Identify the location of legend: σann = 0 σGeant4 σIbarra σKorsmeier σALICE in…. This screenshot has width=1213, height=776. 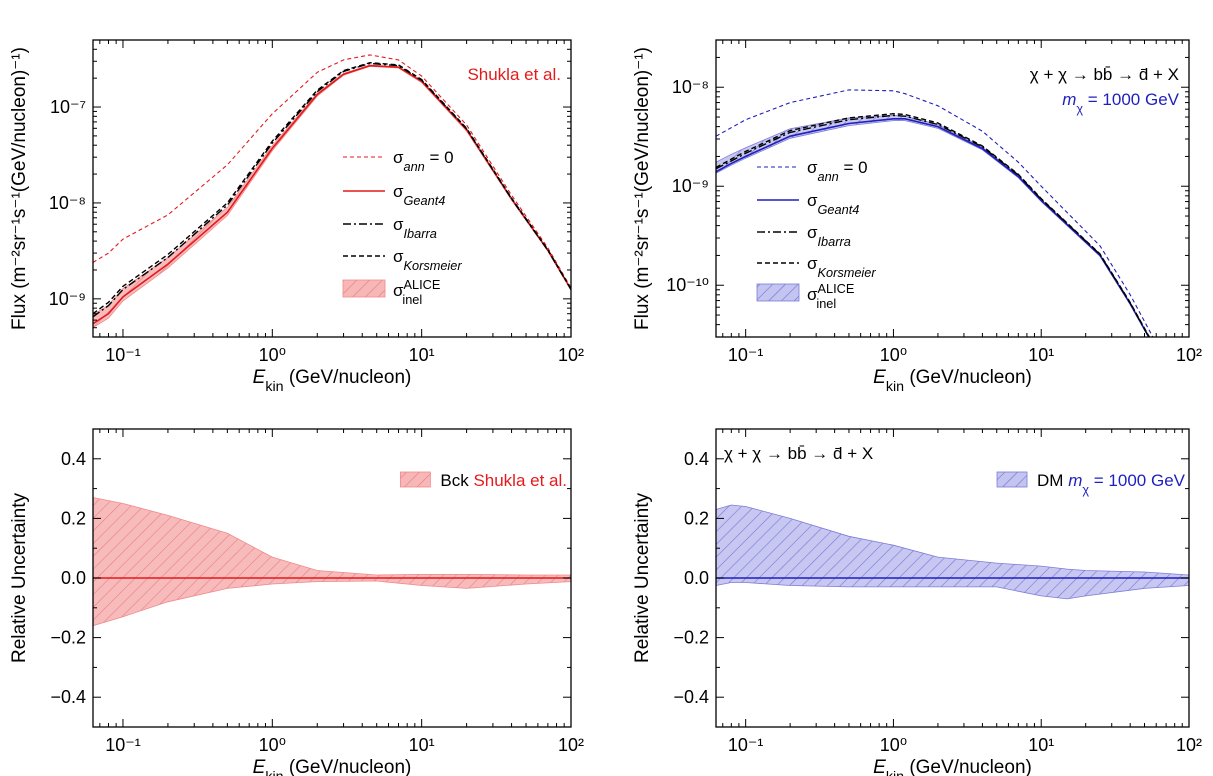
(402, 227).